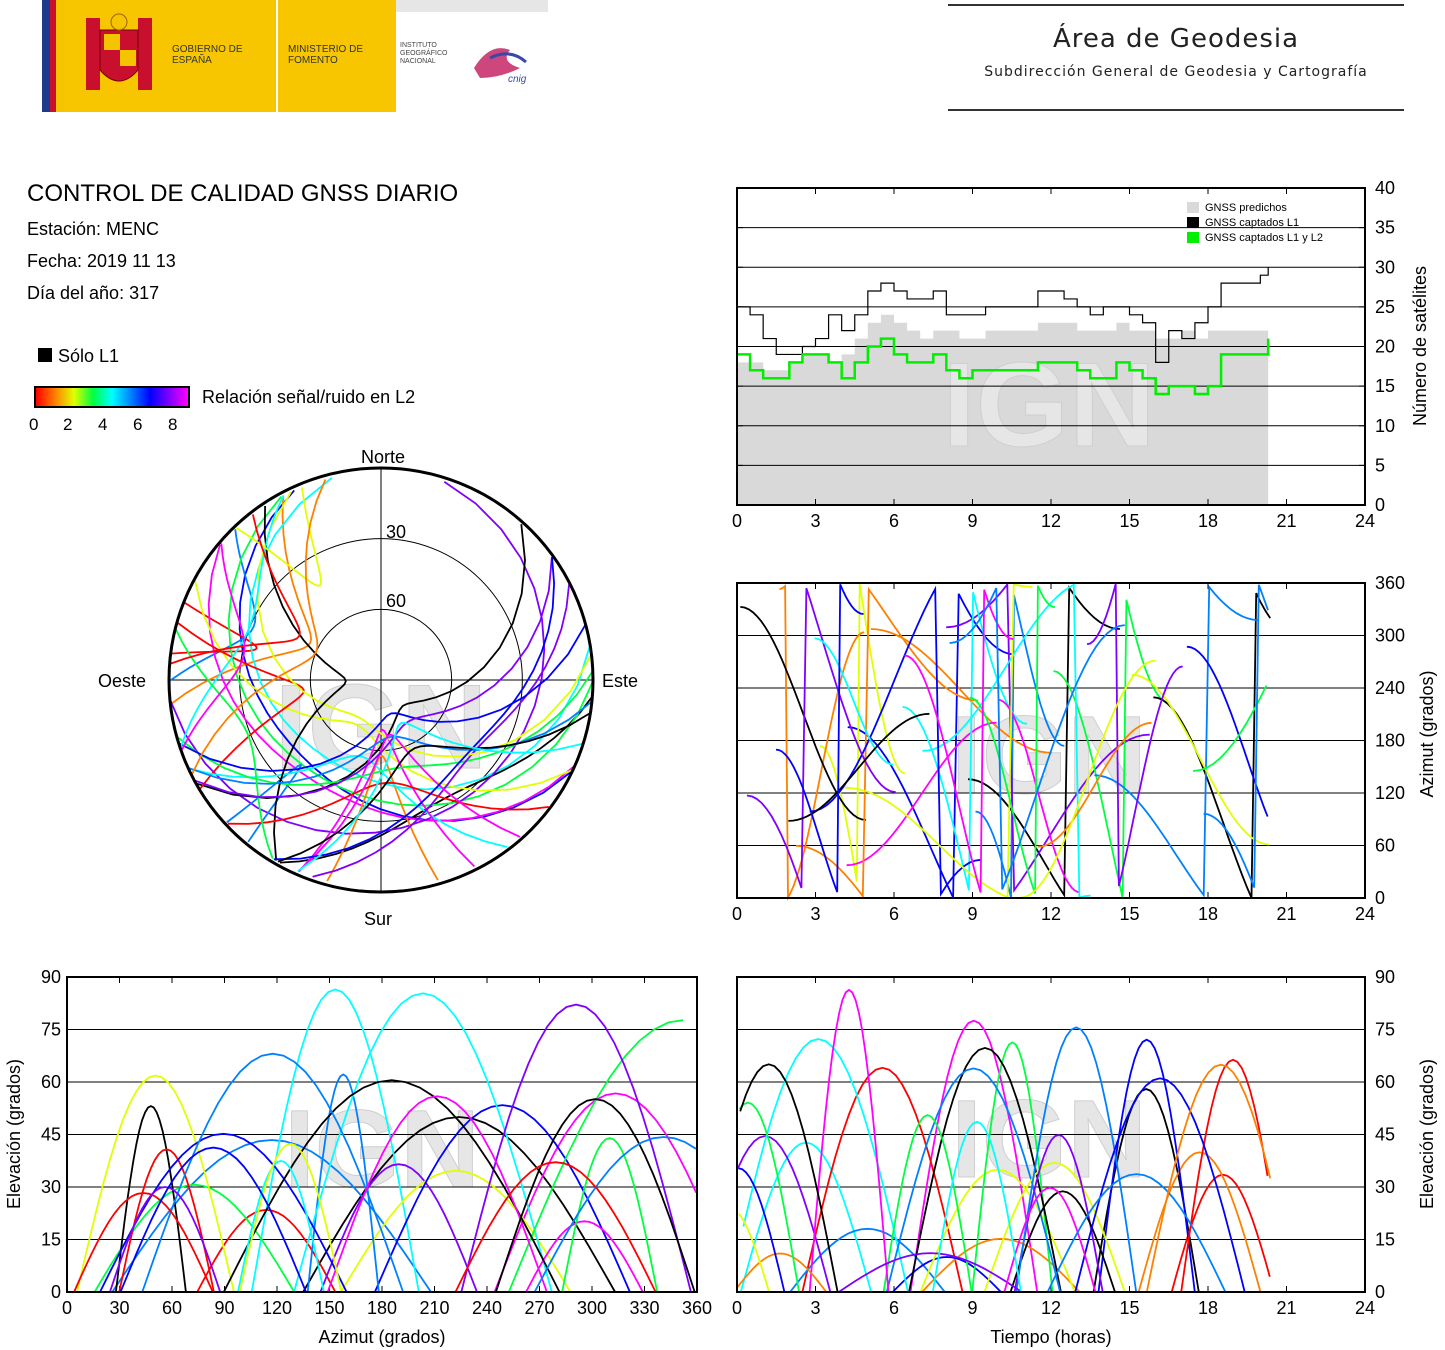  Describe the element at coordinates (378, 919) in the screenshot. I see `skyplot-south: Sur` at that location.